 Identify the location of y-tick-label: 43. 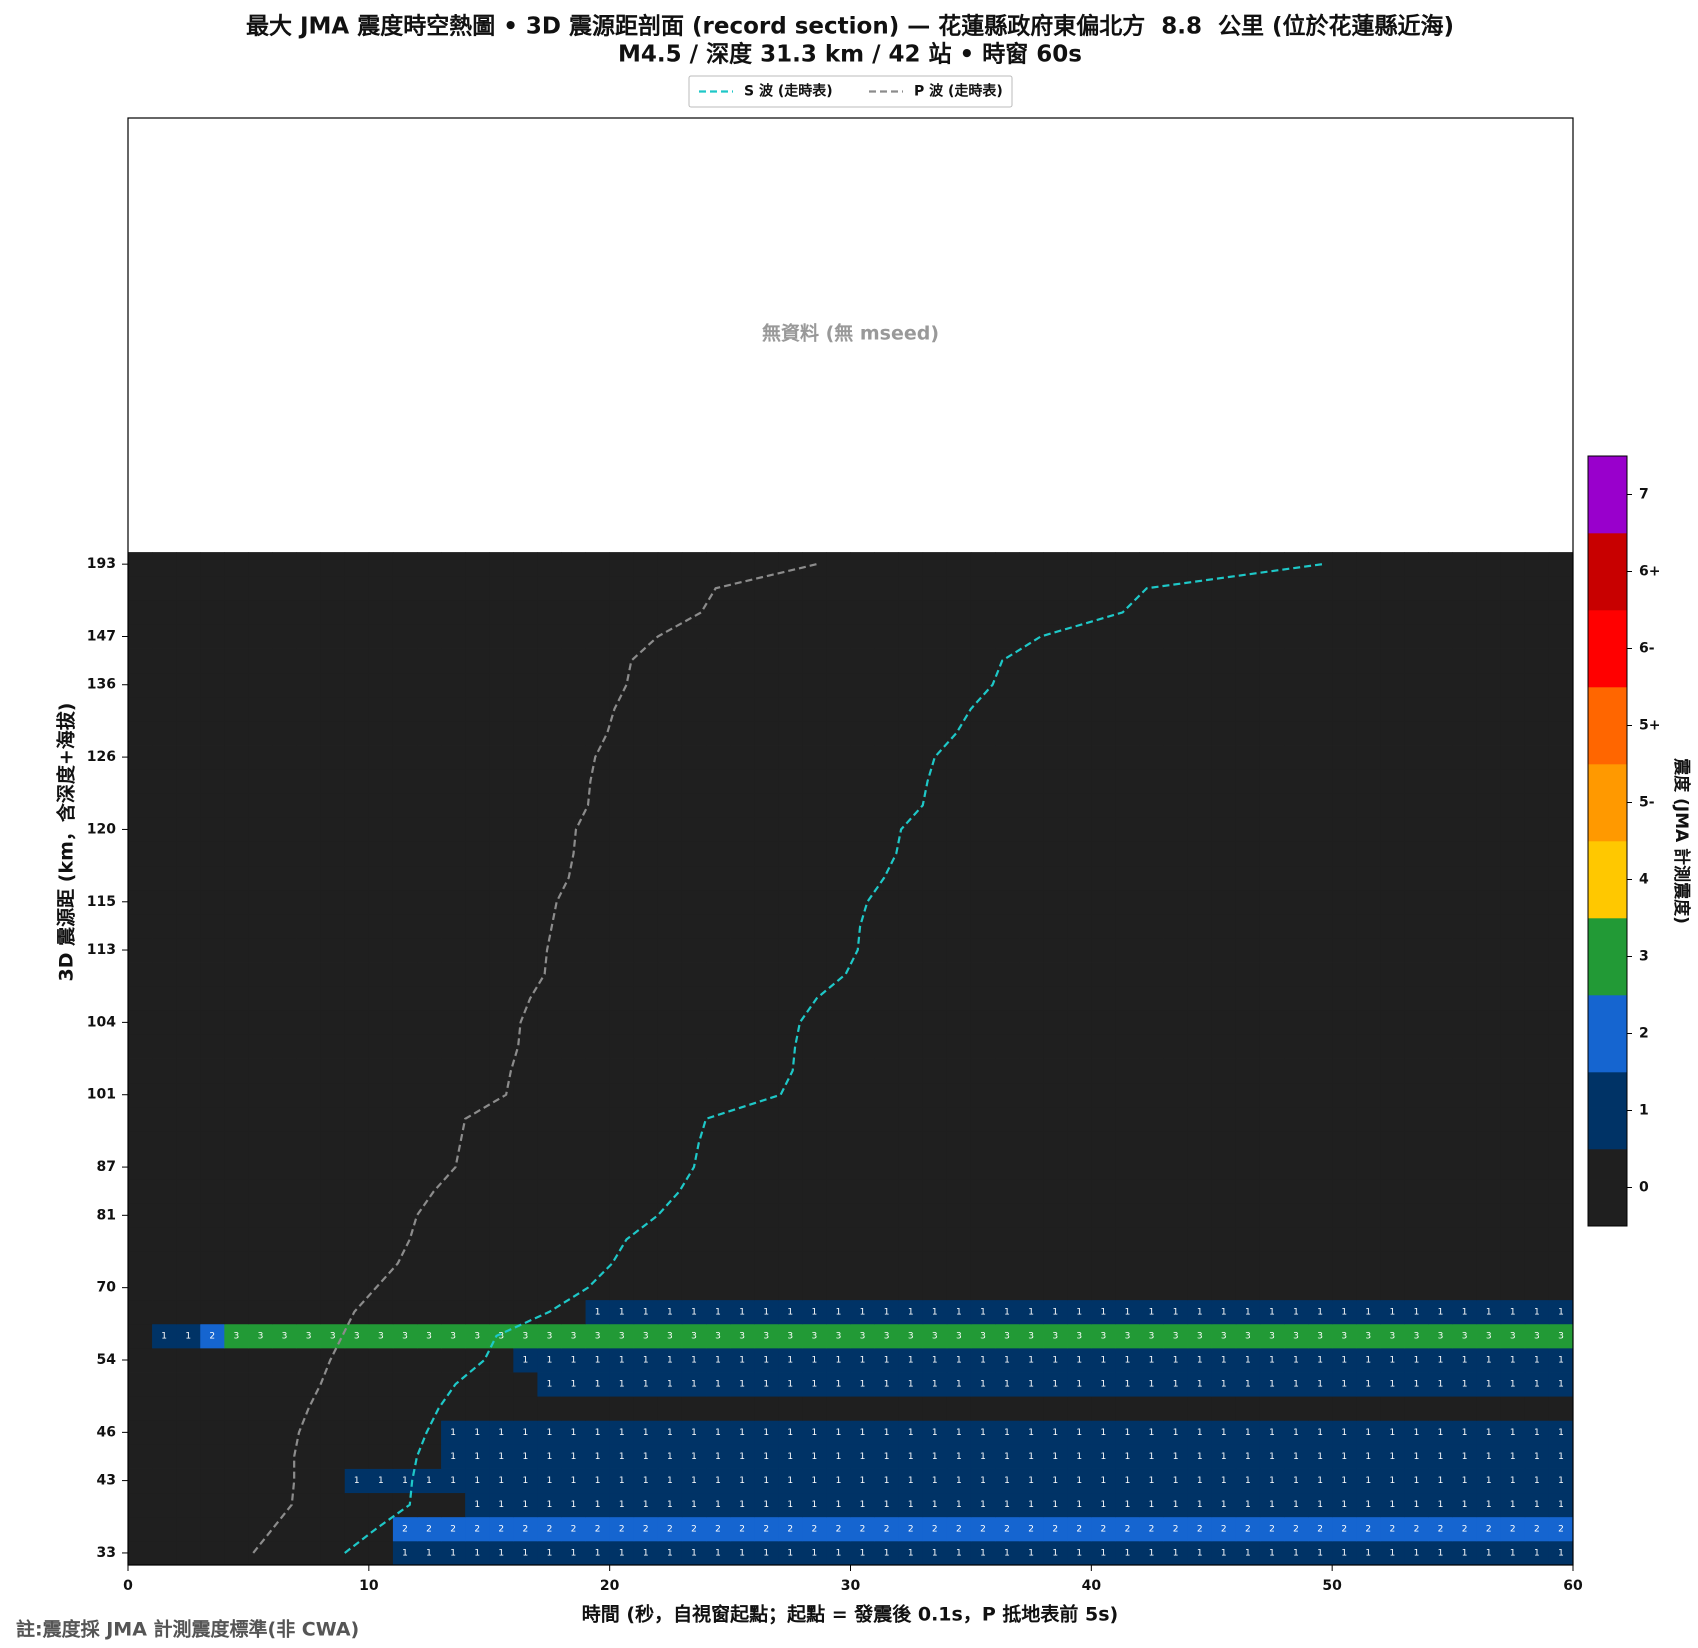
(106, 1481).